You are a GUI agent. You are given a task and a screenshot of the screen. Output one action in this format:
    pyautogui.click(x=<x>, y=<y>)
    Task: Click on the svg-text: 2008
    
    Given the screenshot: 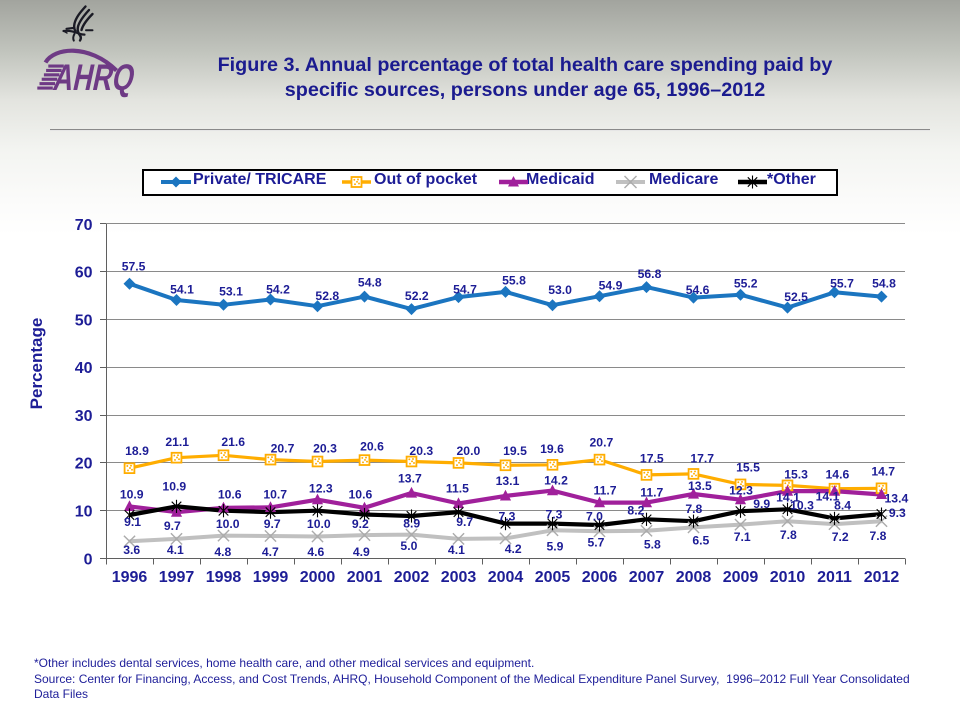 What is the action you would take?
    pyautogui.click(x=694, y=577)
    